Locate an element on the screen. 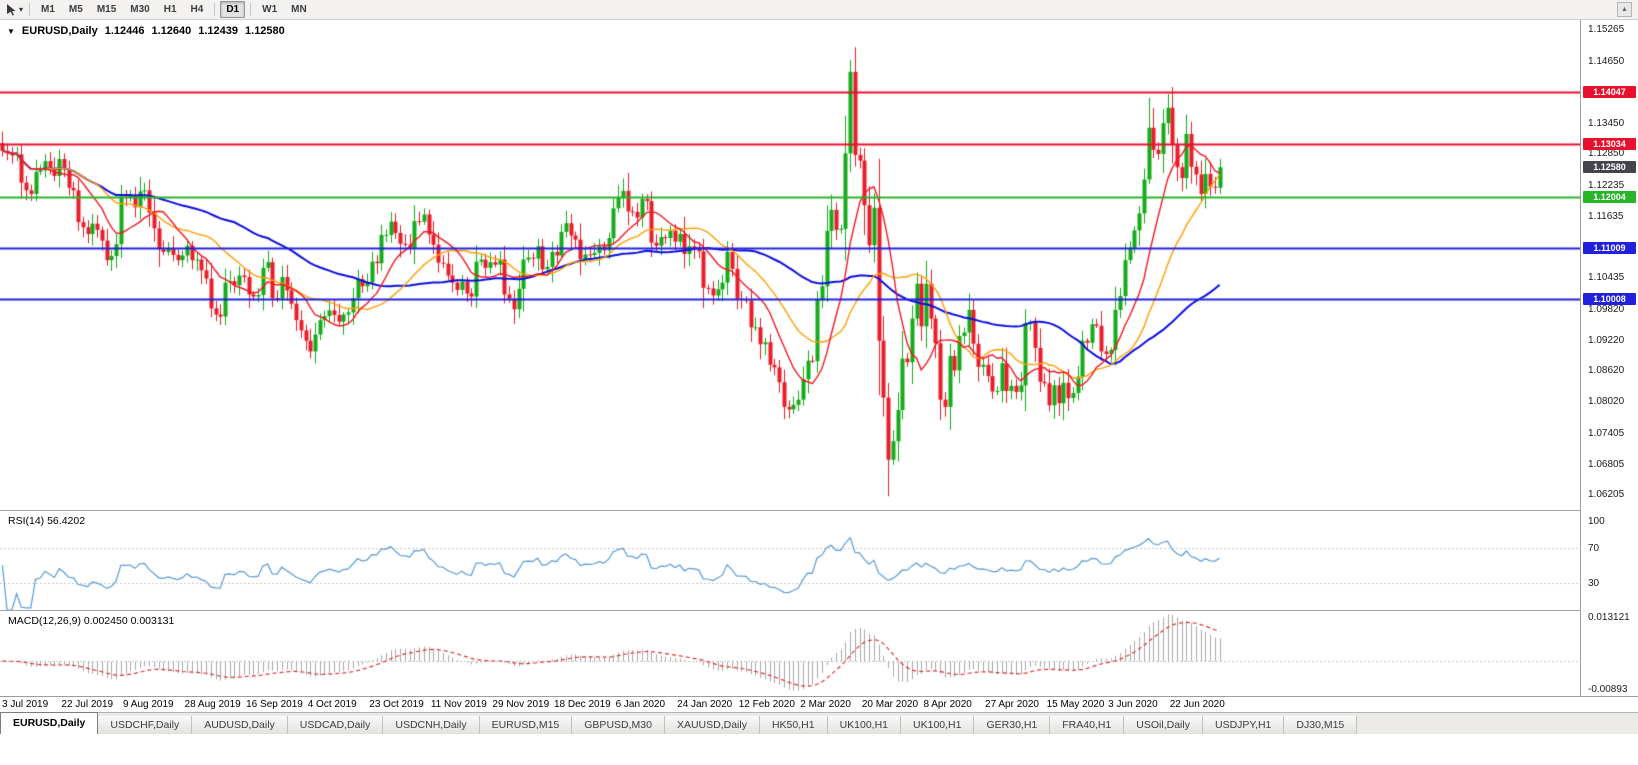 This screenshot has width=1638, height=765. date-label: 9 Aug 2019 is located at coordinates (148, 704).